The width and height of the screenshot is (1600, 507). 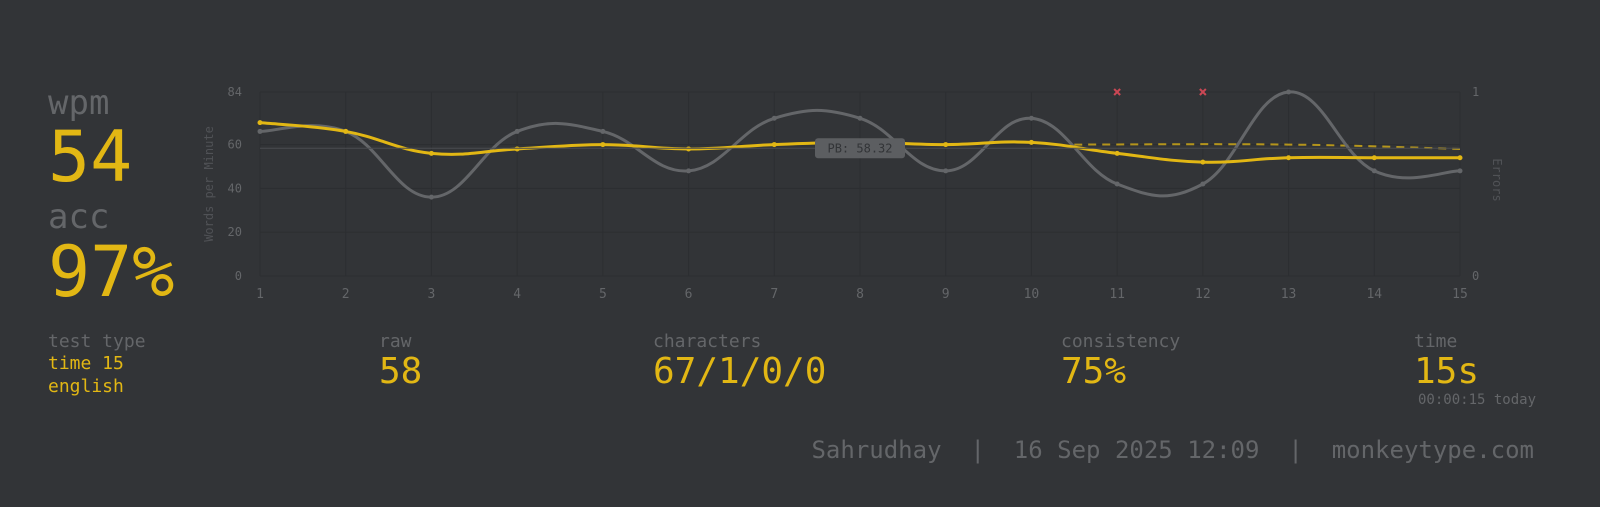 I want to click on x-tick-label: 8, so click(x=860, y=294).